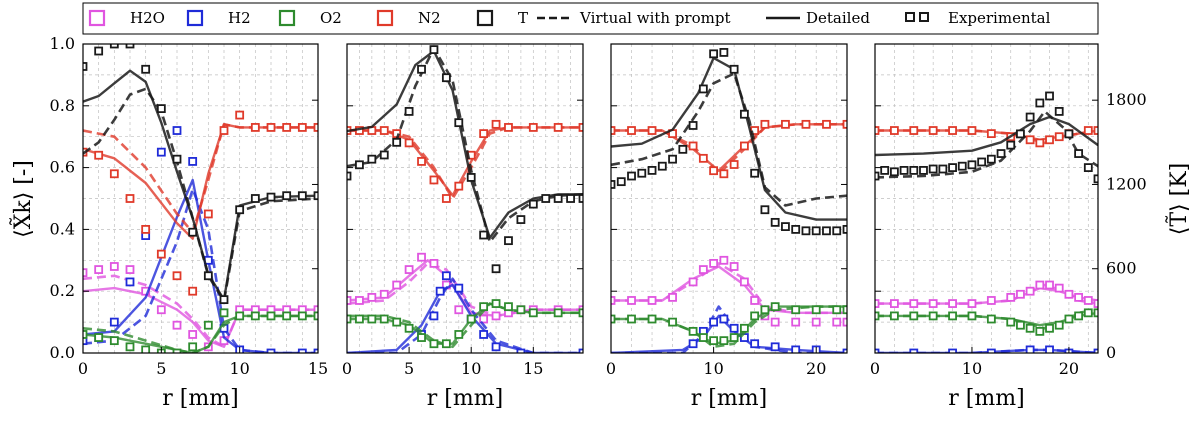 This screenshot has width=1200, height=428. What do you see at coordinates (310, 18) in the screenshot?
I see `legend-item-o2: O2` at bounding box center [310, 18].